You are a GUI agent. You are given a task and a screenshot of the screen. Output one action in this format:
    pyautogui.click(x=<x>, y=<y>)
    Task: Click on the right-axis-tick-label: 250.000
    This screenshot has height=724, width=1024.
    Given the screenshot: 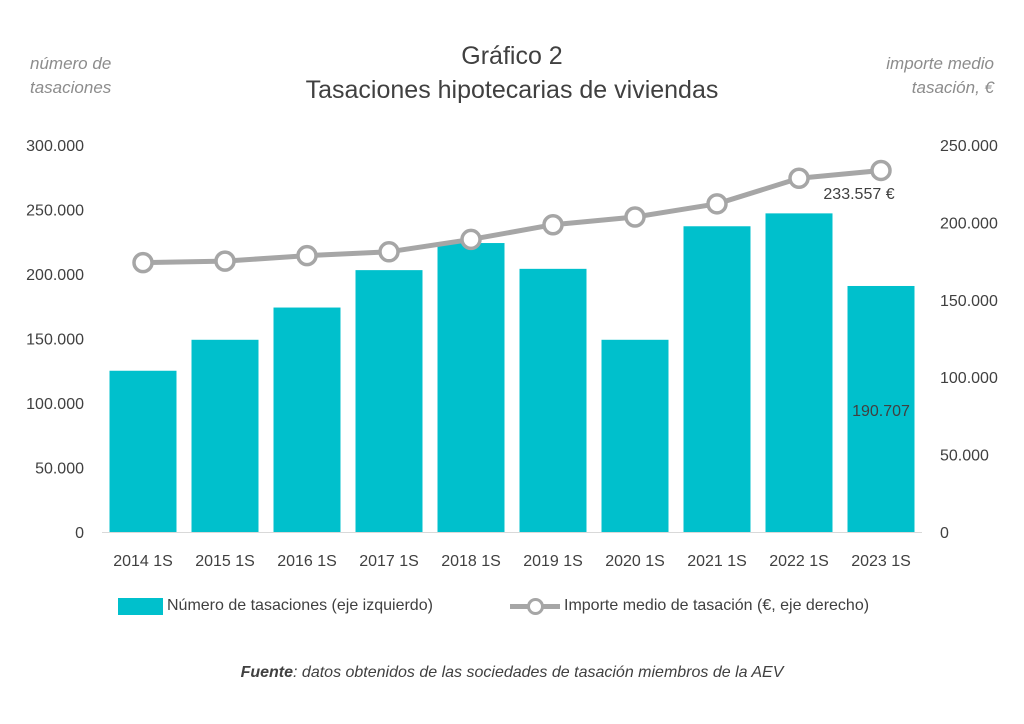 What is the action you would take?
    pyautogui.click(x=969, y=146)
    